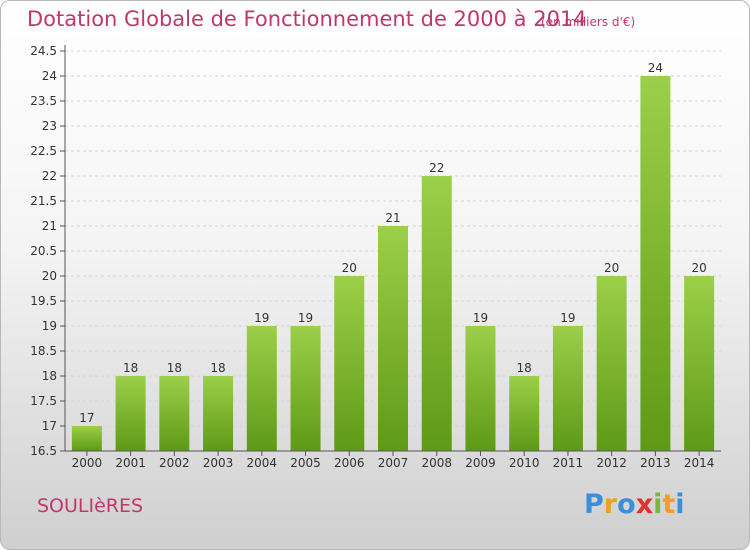 This screenshot has width=750, height=550. What do you see at coordinates (43, 301) in the screenshot?
I see `y-tick-label: 19.5` at bounding box center [43, 301].